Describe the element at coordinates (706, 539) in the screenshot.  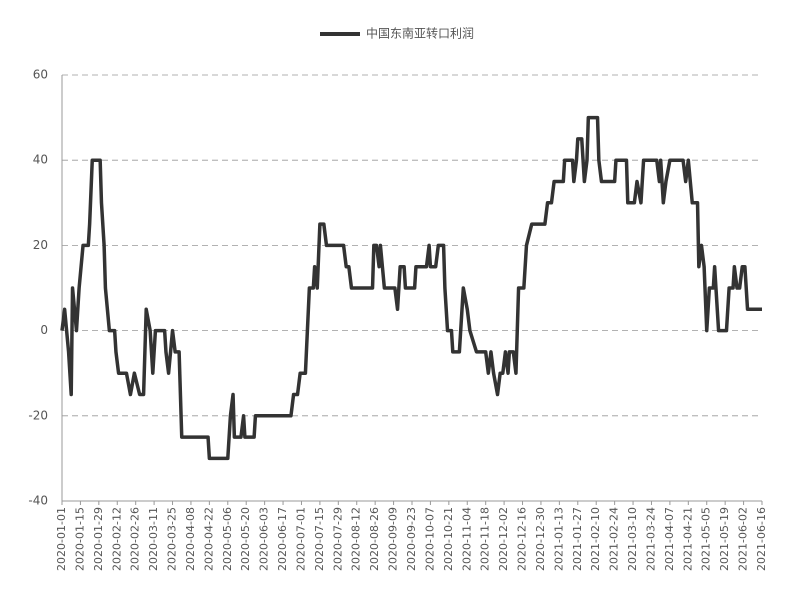
I see `x-tick-label: 2021-05-05` at that location.